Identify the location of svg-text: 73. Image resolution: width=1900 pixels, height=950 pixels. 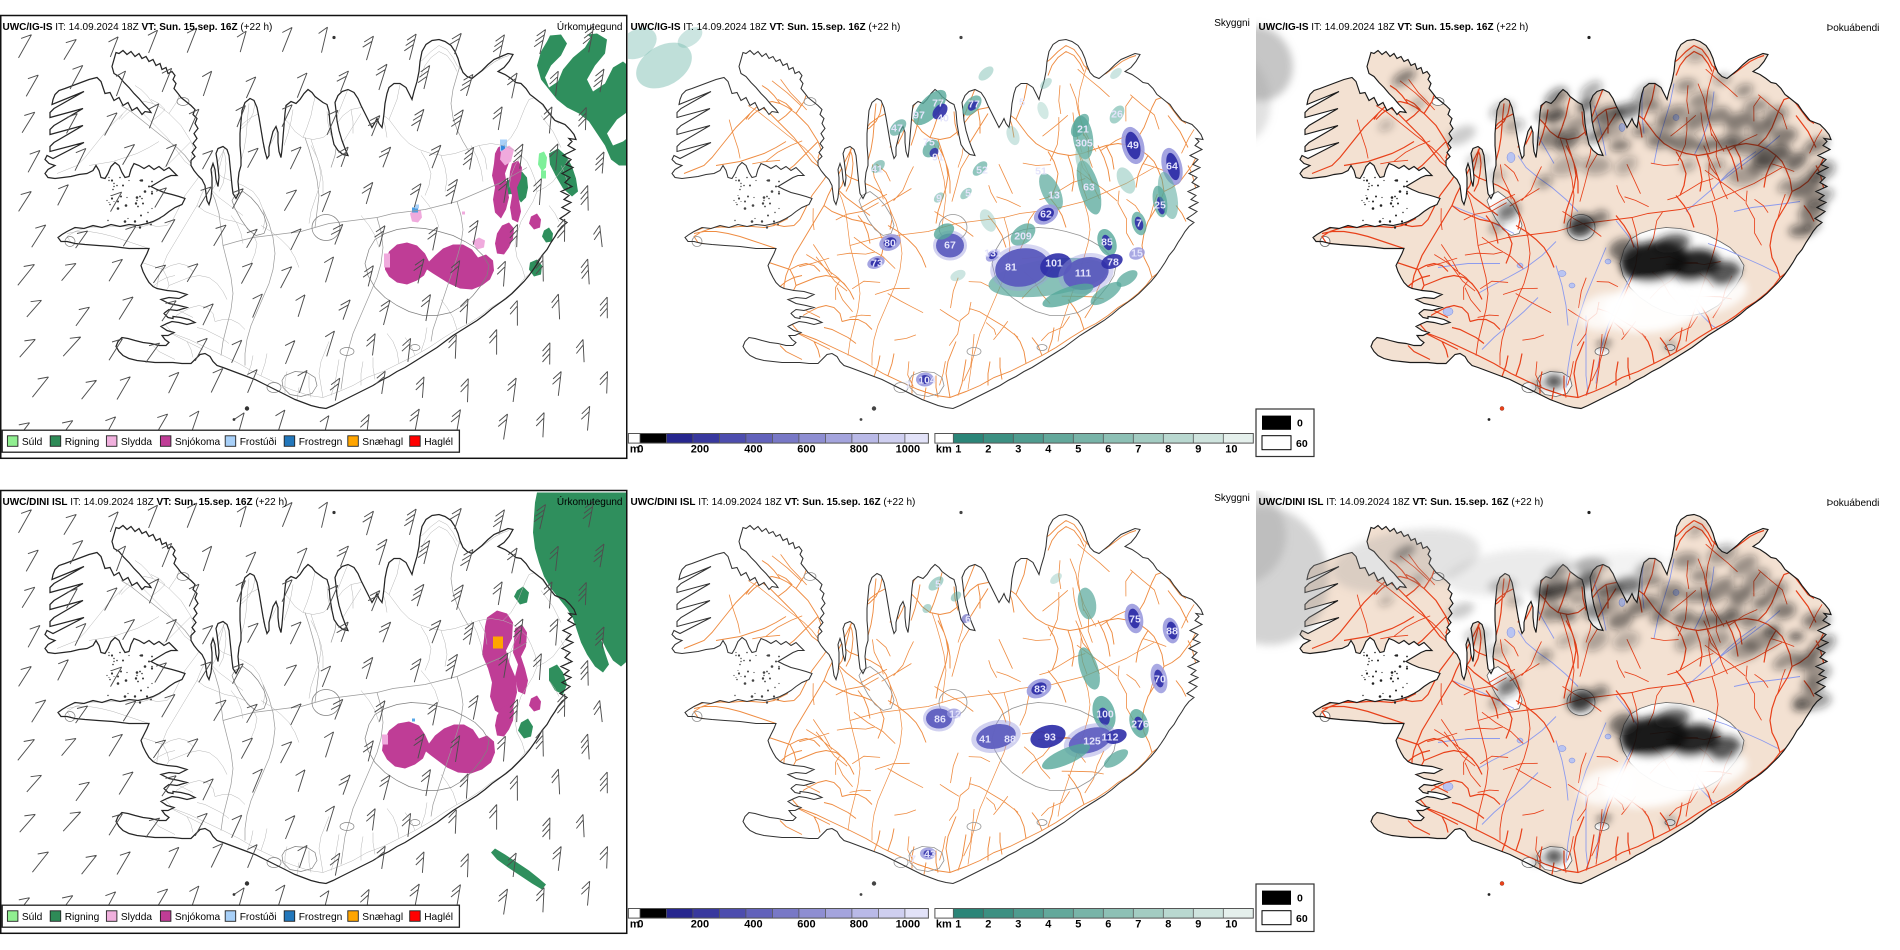
(877, 264).